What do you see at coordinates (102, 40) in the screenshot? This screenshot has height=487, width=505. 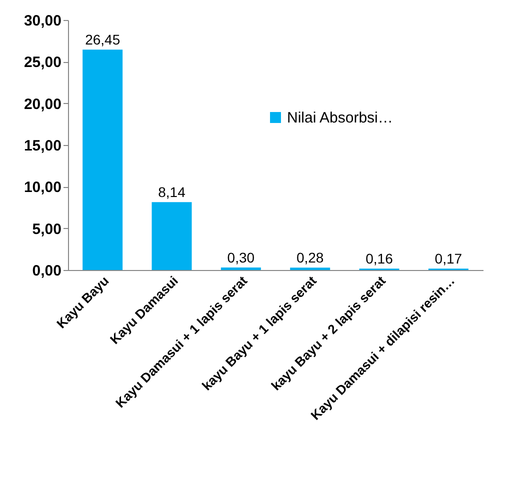 I see `data-label: 26,45` at bounding box center [102, 40].